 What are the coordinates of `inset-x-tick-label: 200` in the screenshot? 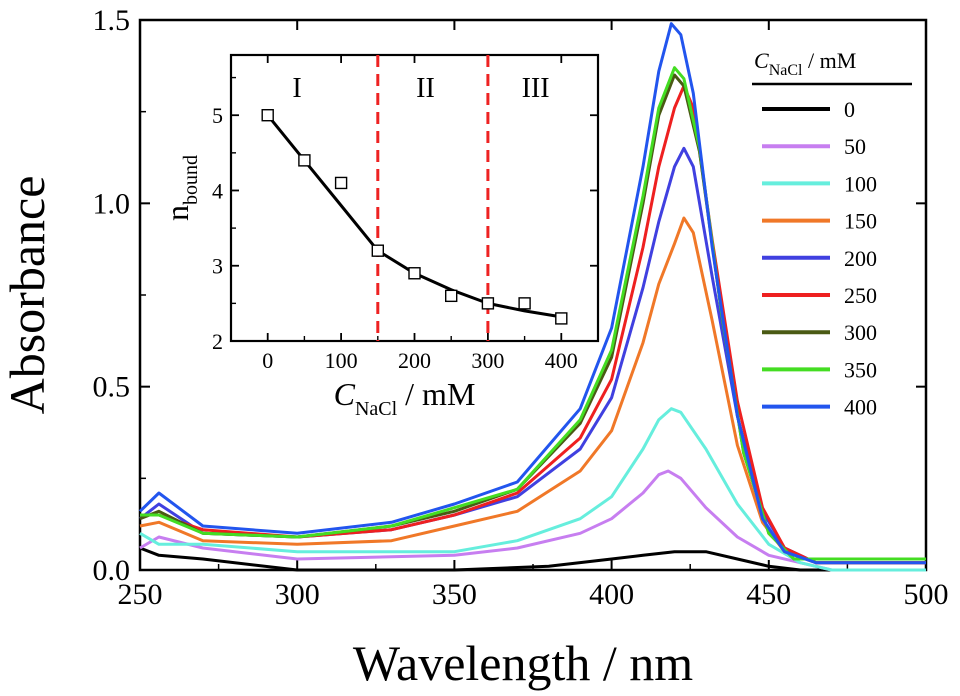 It's located at (414, 360).